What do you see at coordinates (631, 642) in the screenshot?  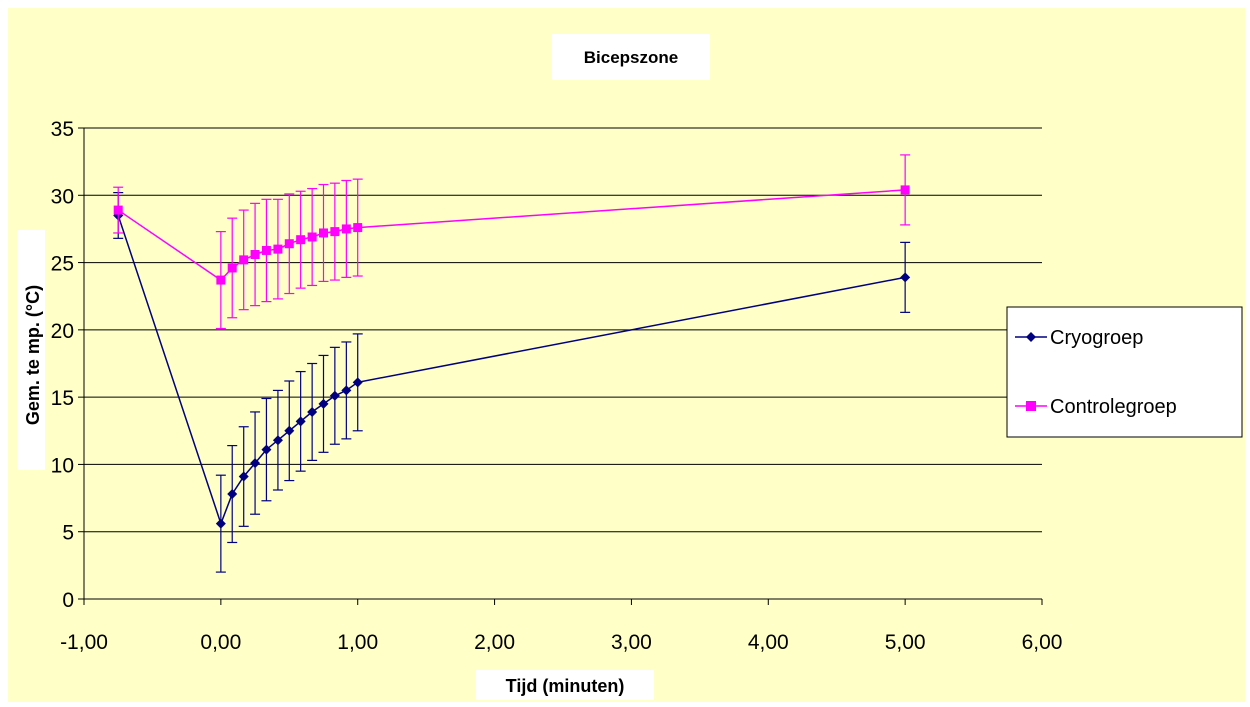 I see `x-tick-label-4: 3,00` at bounding box center [631, 642].